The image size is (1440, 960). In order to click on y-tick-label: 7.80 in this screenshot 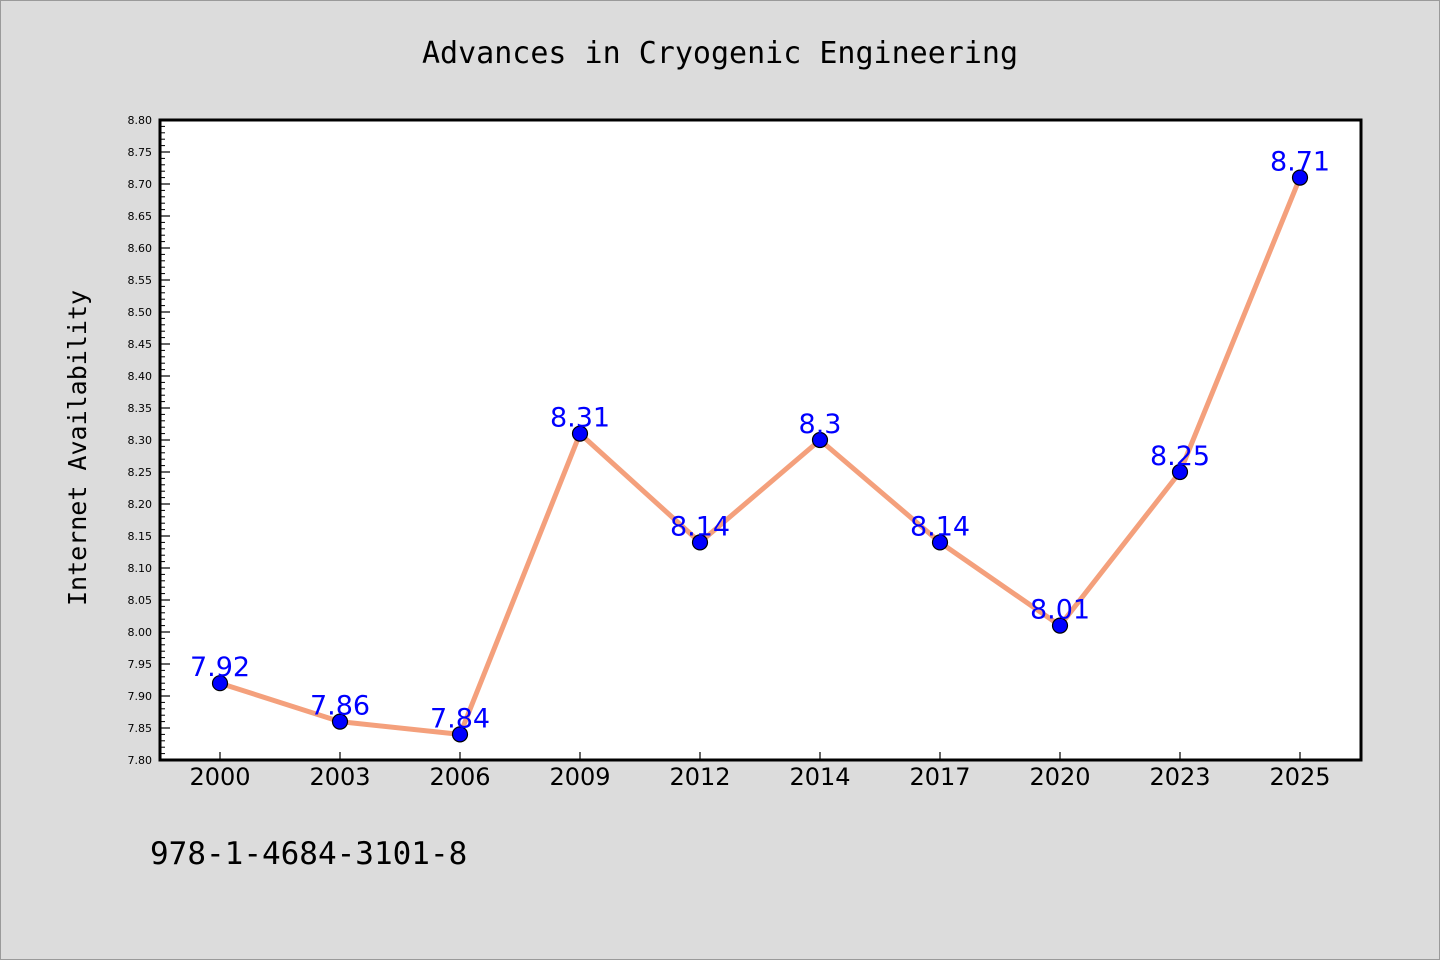, I will do `click(140, 760)`.